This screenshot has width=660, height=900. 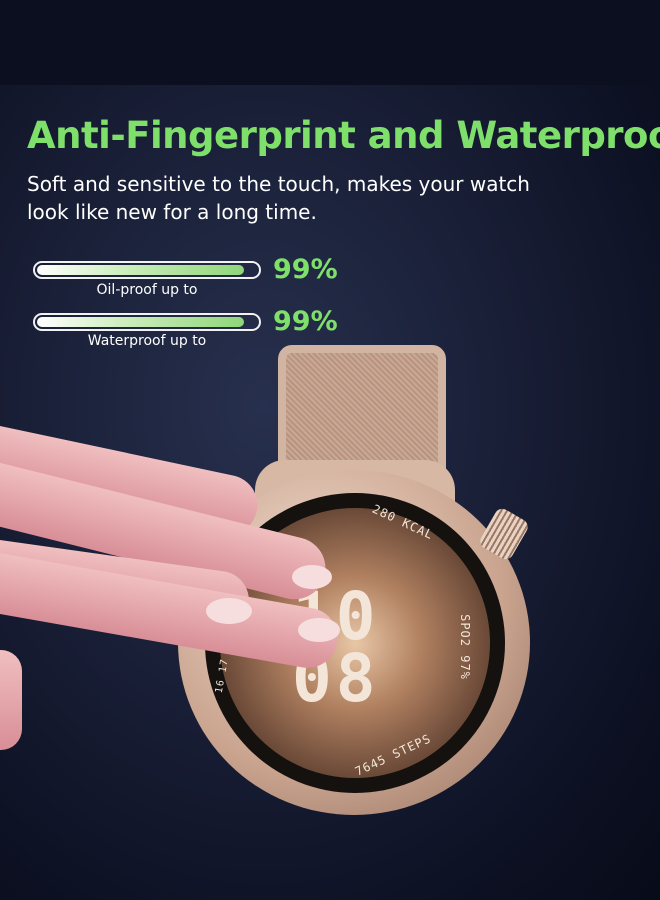 What do you see at coordinates (330, 42) in the screenshot?
I see `top-band` at bounding box center [330, 42].